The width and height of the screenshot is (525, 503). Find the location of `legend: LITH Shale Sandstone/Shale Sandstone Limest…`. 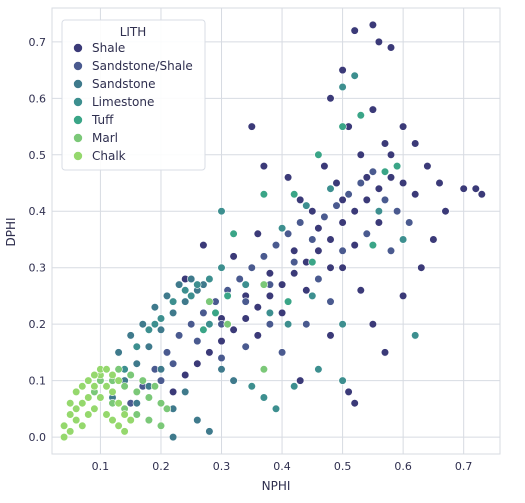

legend: LITH Shale Sandstone/Shale Sandstone Limest… is located at coordinates (133, 95).